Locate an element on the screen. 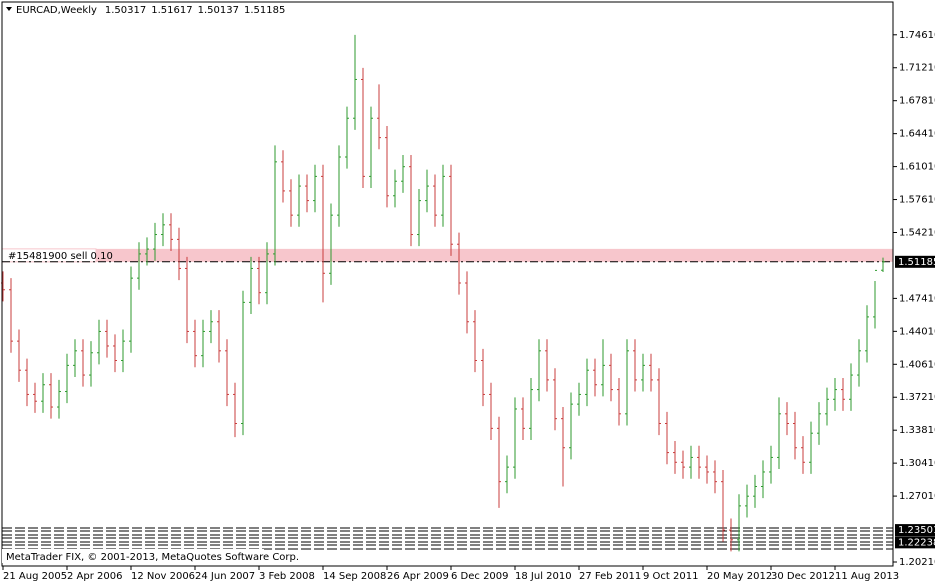  y-tick-label: 1.61010 is located at coordinates (917, 167).